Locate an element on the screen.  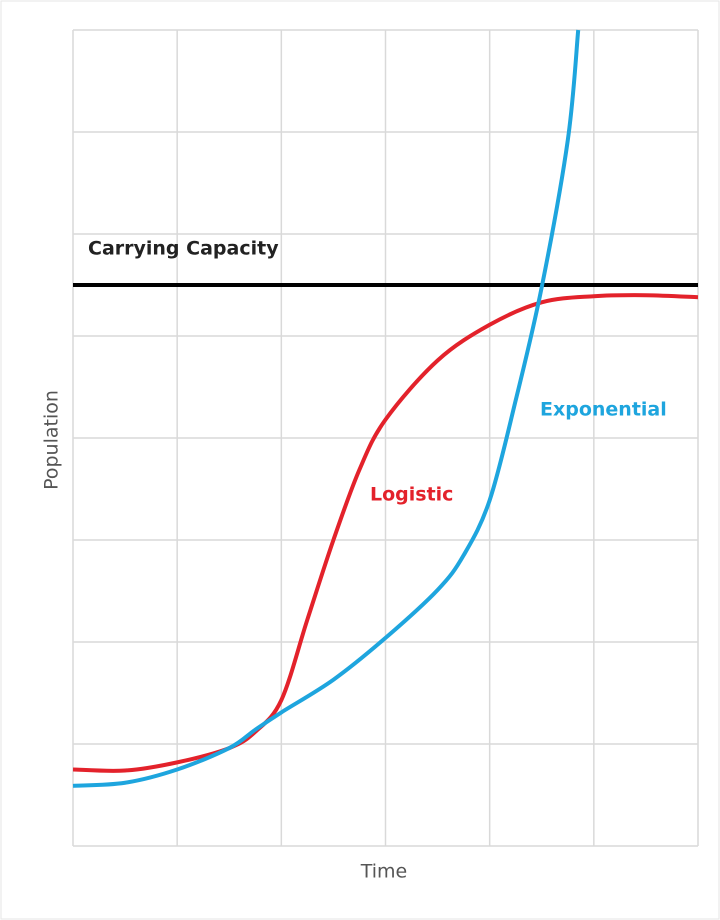
series-label: Exponential is located at coordinates (603, 410).